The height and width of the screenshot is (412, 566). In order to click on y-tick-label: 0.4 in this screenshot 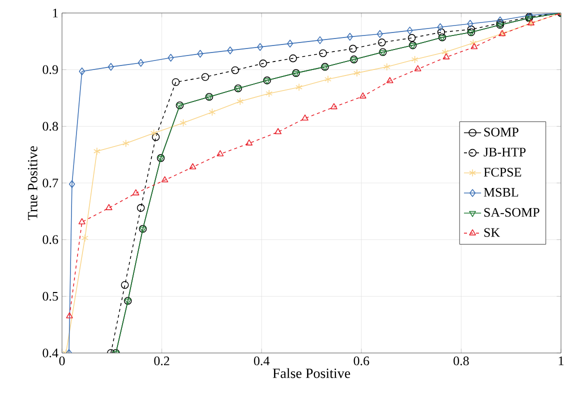, I will do `click(50, 353)`.